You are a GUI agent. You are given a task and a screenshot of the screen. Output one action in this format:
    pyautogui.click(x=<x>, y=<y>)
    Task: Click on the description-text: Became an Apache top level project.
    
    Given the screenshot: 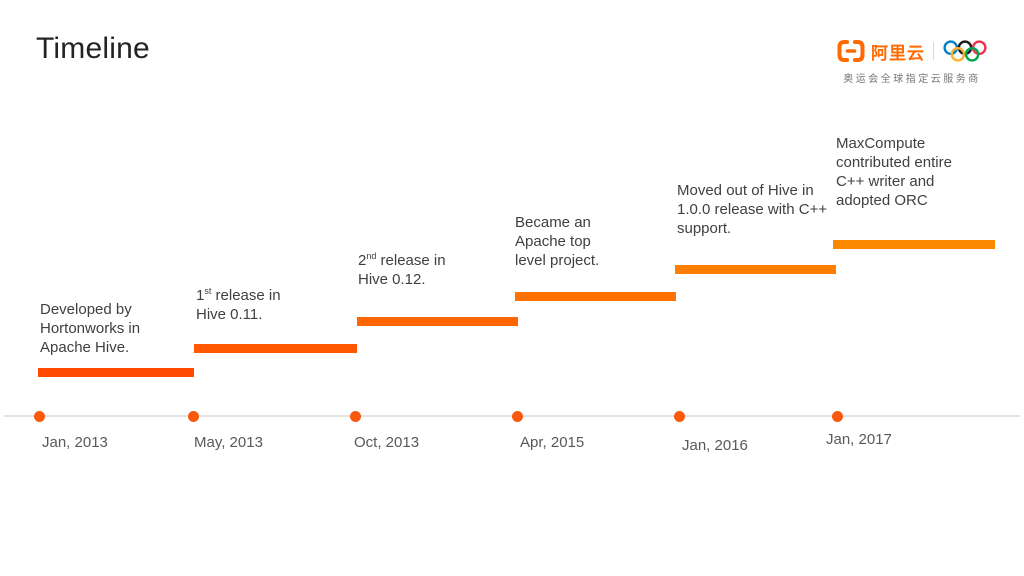 What is the action you would take?
    pyautogui.click(x=557, y=241)
    